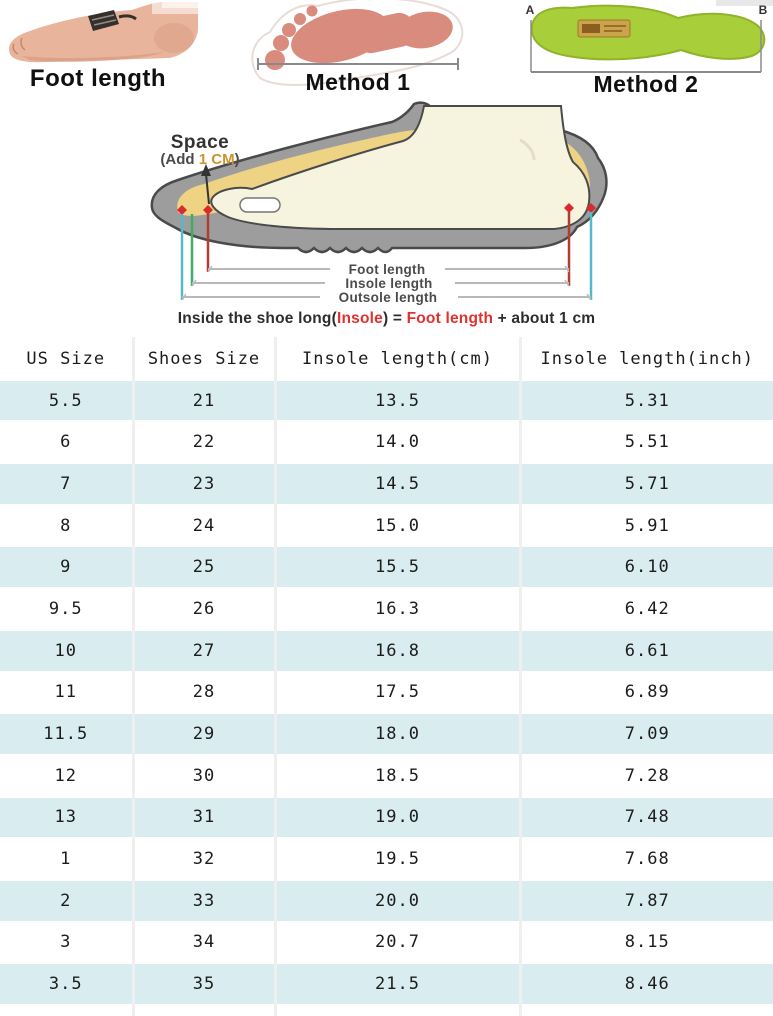 The height and width of the screenshot is (1016, 773). I want to click on us-size-header: US Size, so click(67, 358).